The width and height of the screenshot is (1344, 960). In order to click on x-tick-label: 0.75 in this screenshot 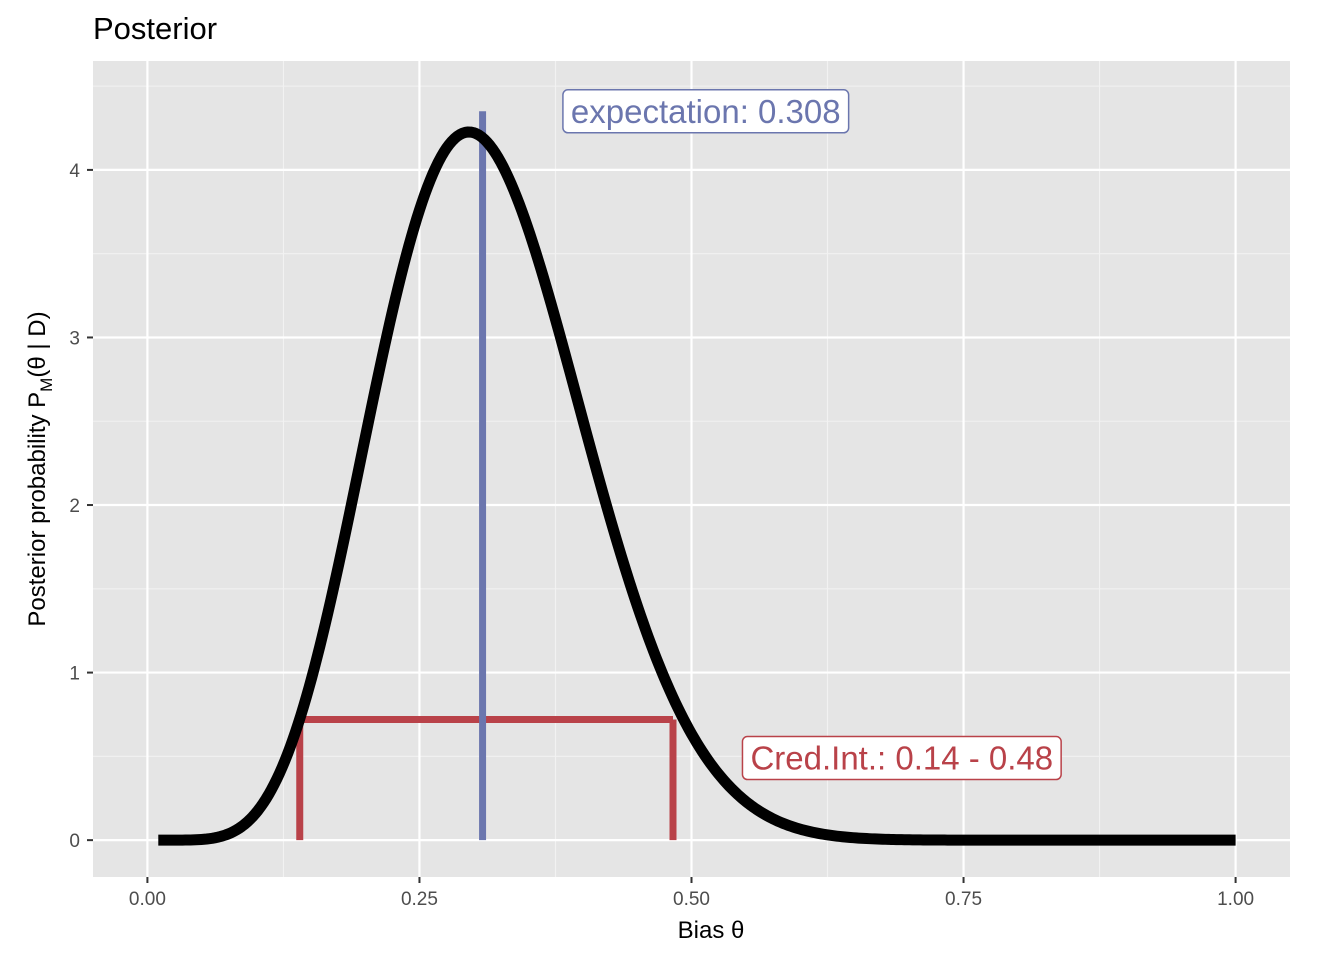, I will do `click(963, 899)`.